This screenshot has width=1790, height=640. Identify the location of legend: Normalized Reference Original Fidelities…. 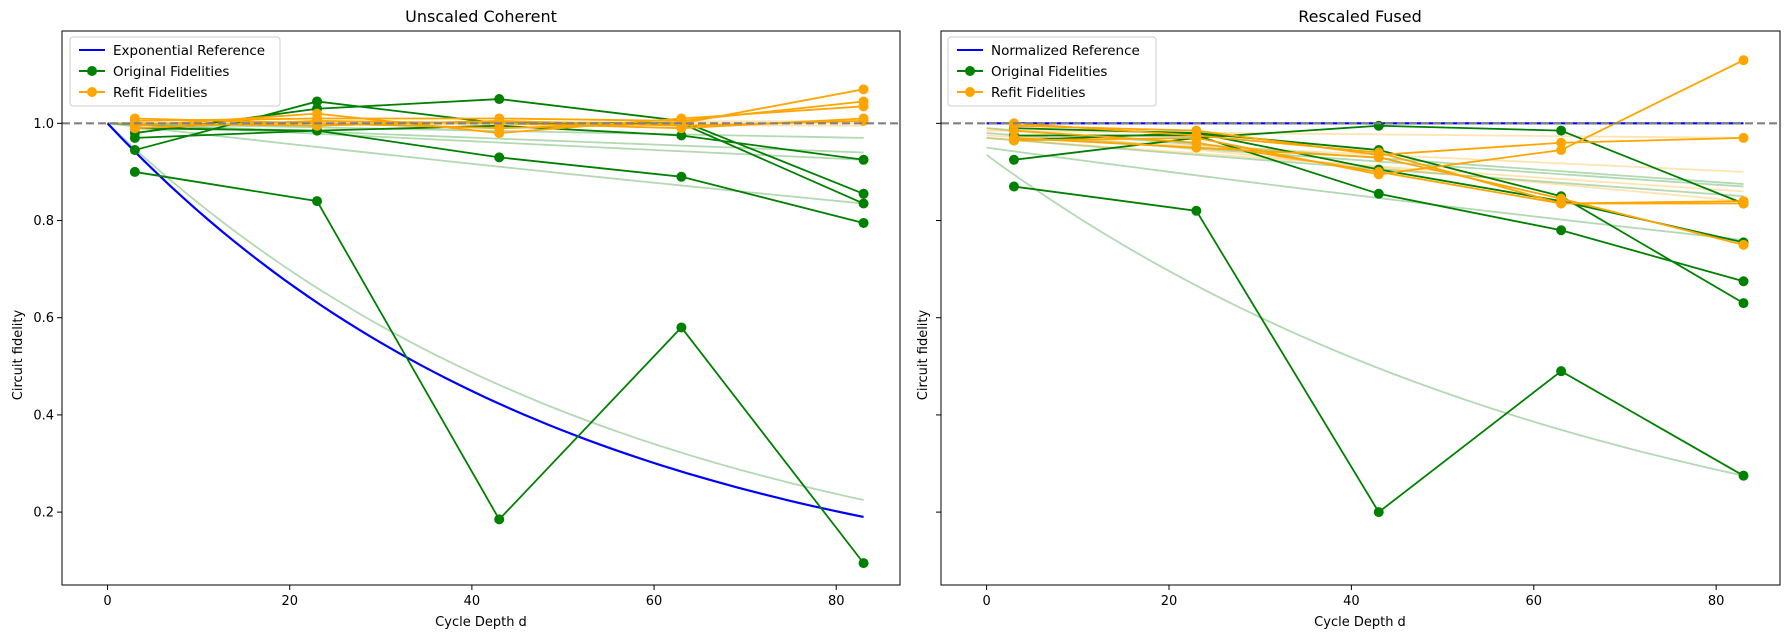
(1052, 71).